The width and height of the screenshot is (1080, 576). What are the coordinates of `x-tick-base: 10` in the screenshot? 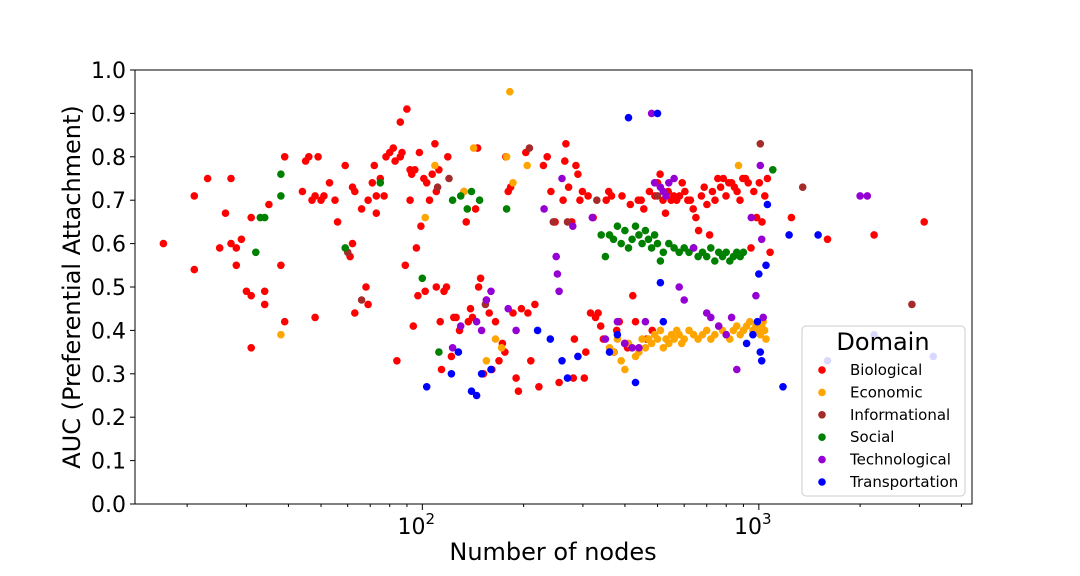 It's located at (748, 527).